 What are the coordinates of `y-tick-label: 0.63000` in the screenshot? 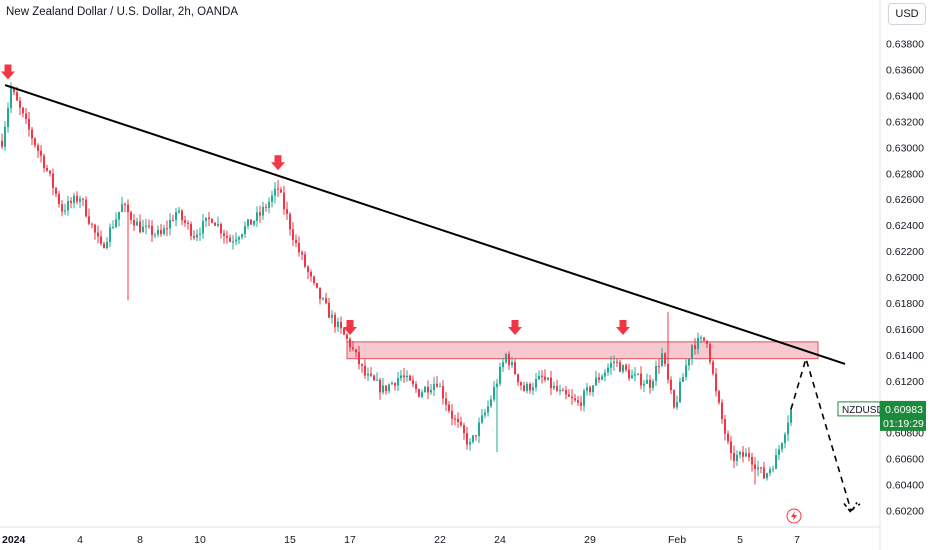 It's located at (905, 148).